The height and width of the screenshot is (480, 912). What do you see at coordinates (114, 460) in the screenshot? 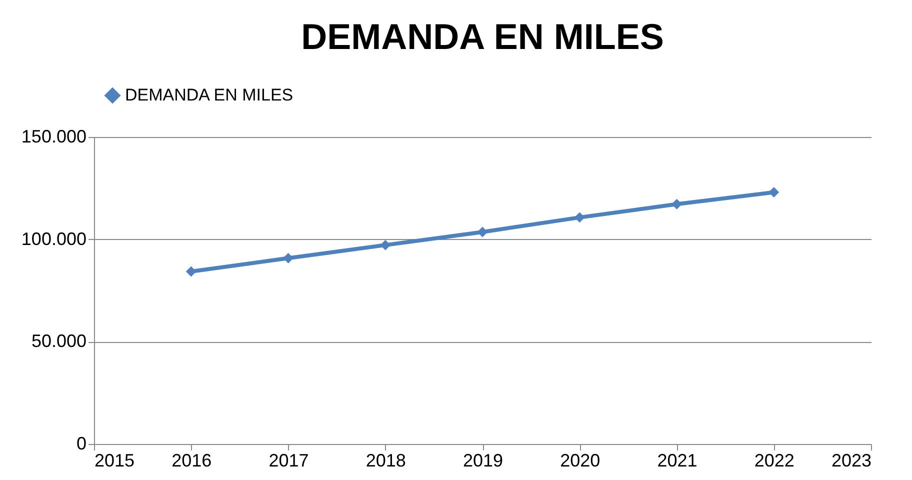
I see `x-tick-label: 2015` at bounding box center [114, 460].